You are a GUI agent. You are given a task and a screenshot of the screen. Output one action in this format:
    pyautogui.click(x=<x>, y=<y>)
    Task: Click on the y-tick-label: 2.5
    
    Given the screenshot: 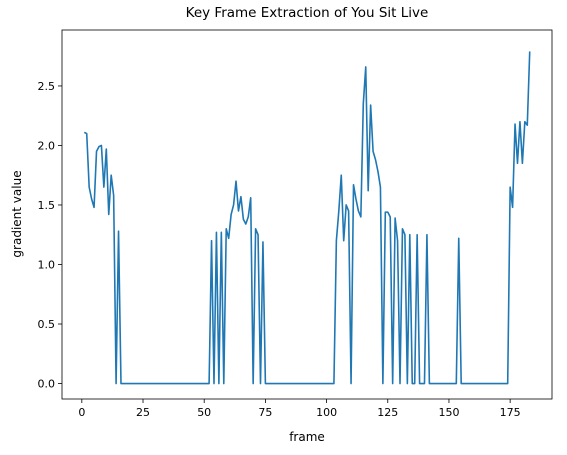 What is the action you would take?
    pyautogui.click(x=47, y=86)
    